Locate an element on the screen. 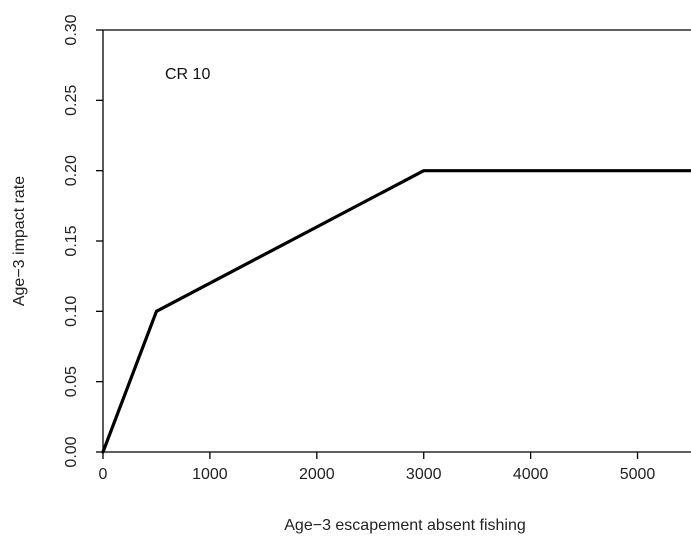  y-ticks: 0.00 0.05 0.10 0.15 0.20 0.25 0.30 is located at coordinates (83, 241).